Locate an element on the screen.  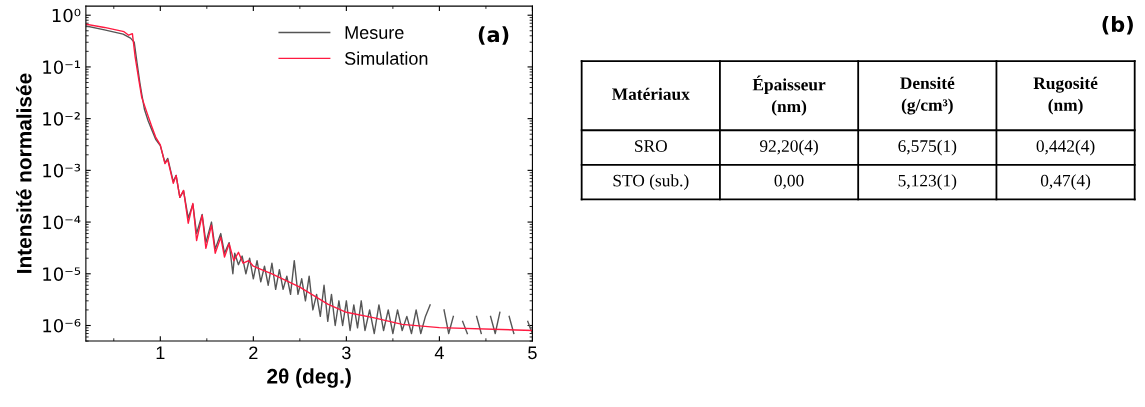
text: Matériaux is located at coordinates (651, 94).